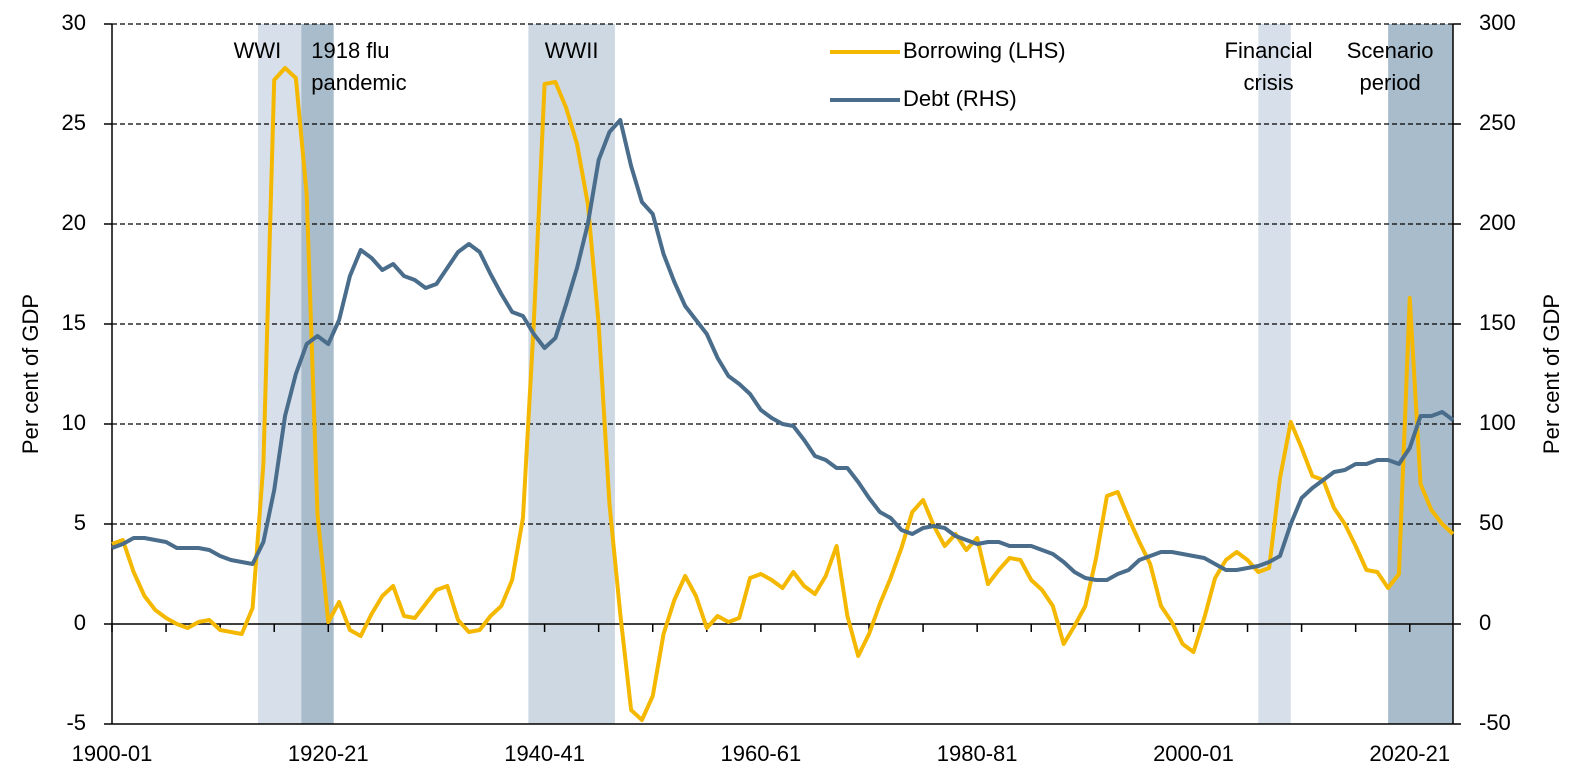  What do you see at coordinates (984, 50) in the screenshot?
I see `legend-label: Borrowing (LHS)` at bounding box center [984, 50].